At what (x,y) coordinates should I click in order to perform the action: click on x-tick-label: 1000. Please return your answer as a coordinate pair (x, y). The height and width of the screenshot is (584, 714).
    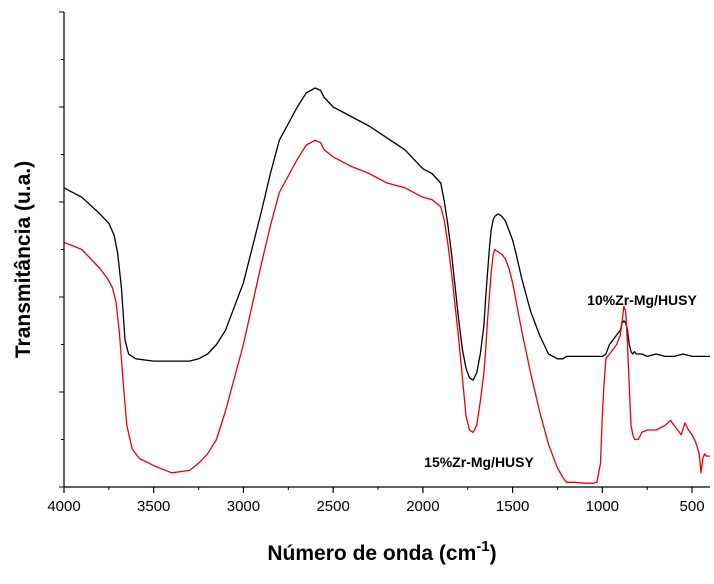
    Looking at the image, I should click on (602, 506).